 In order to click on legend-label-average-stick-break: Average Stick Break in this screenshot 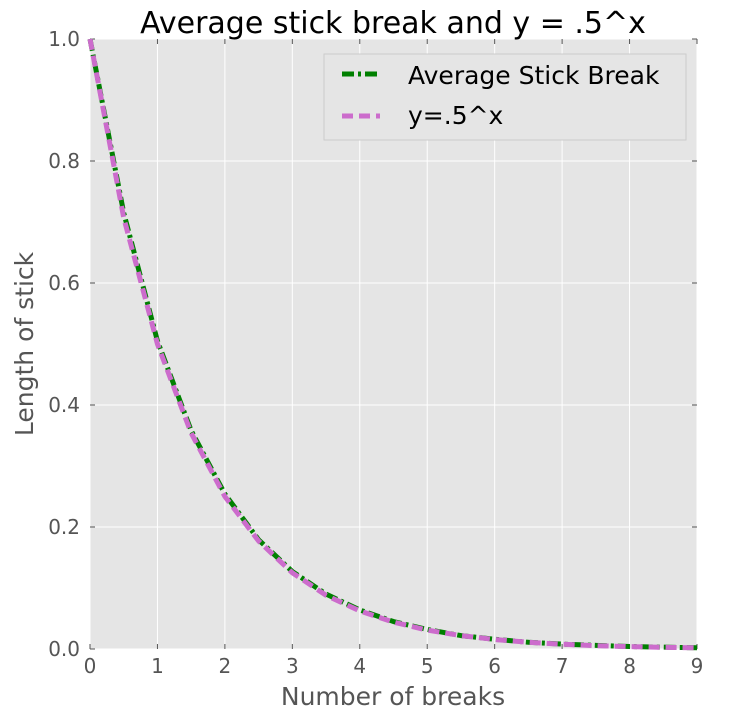, I will do `click(534, 75)`.